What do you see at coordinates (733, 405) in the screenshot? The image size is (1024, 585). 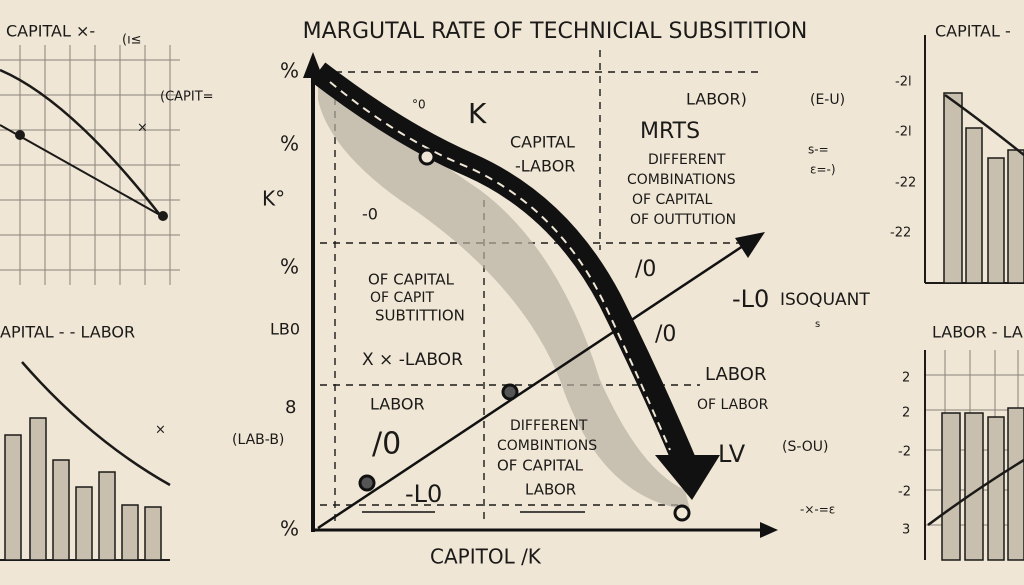 I see `annotation: OF LABOR` at bounding box center [733, 405].